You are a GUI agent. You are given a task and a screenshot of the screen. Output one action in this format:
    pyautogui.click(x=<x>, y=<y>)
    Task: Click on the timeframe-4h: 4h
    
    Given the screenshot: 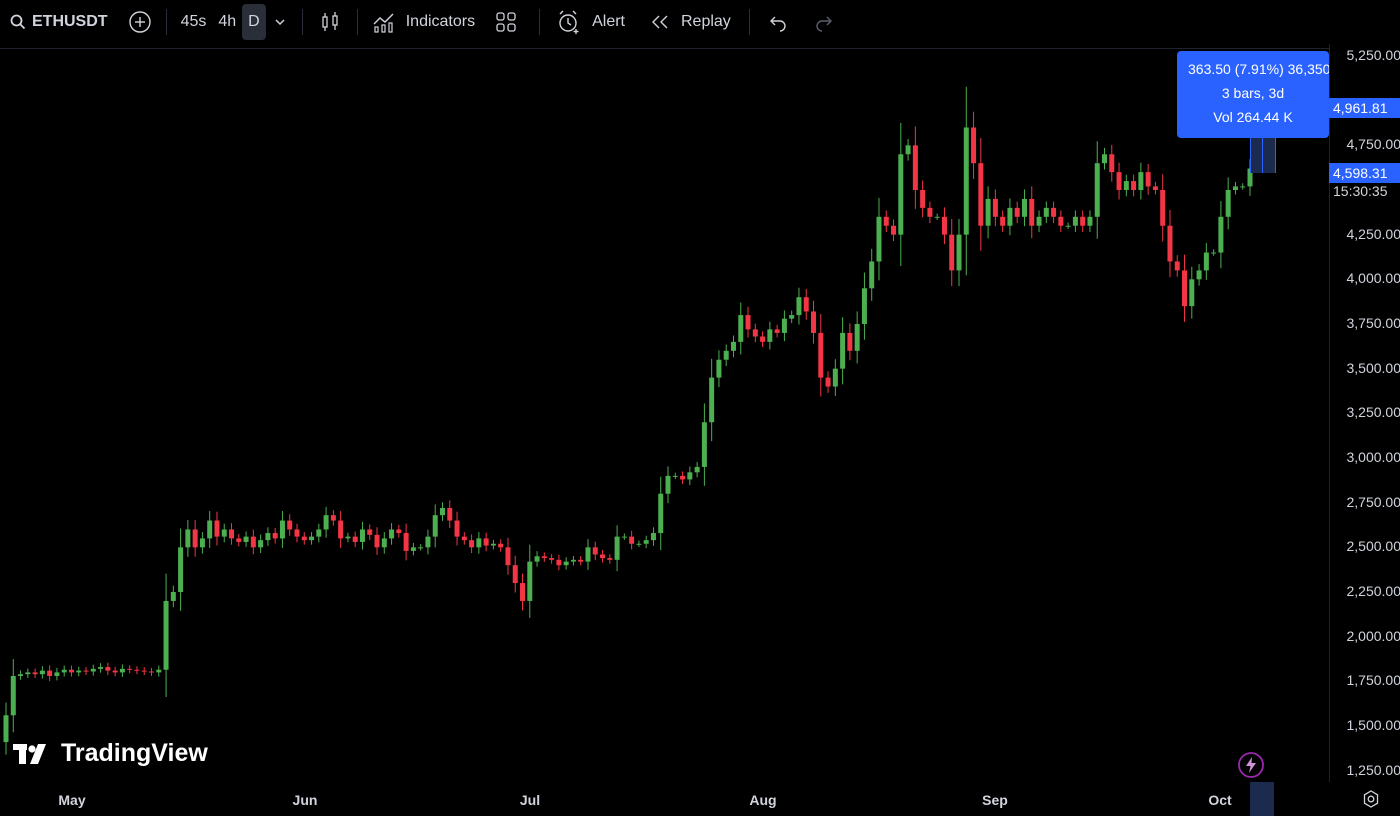 What is the action you would take?
    pyautogui.click(x=227, y=21)
    